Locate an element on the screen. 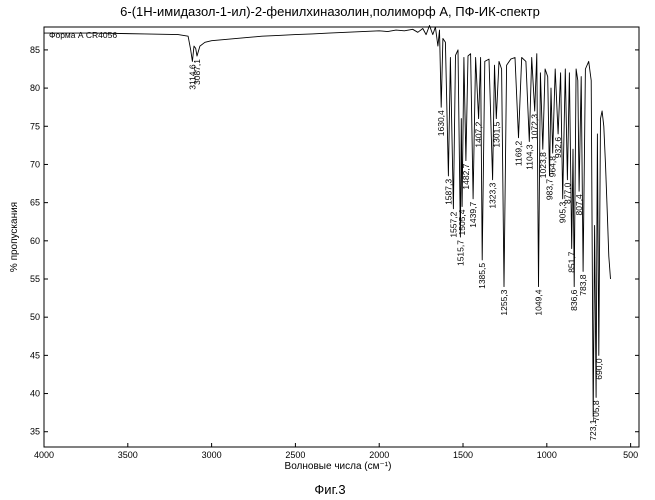 The height and width of the screenshot is (500, 655). peak-label: 877,0 is located at coordinates (567, 193).